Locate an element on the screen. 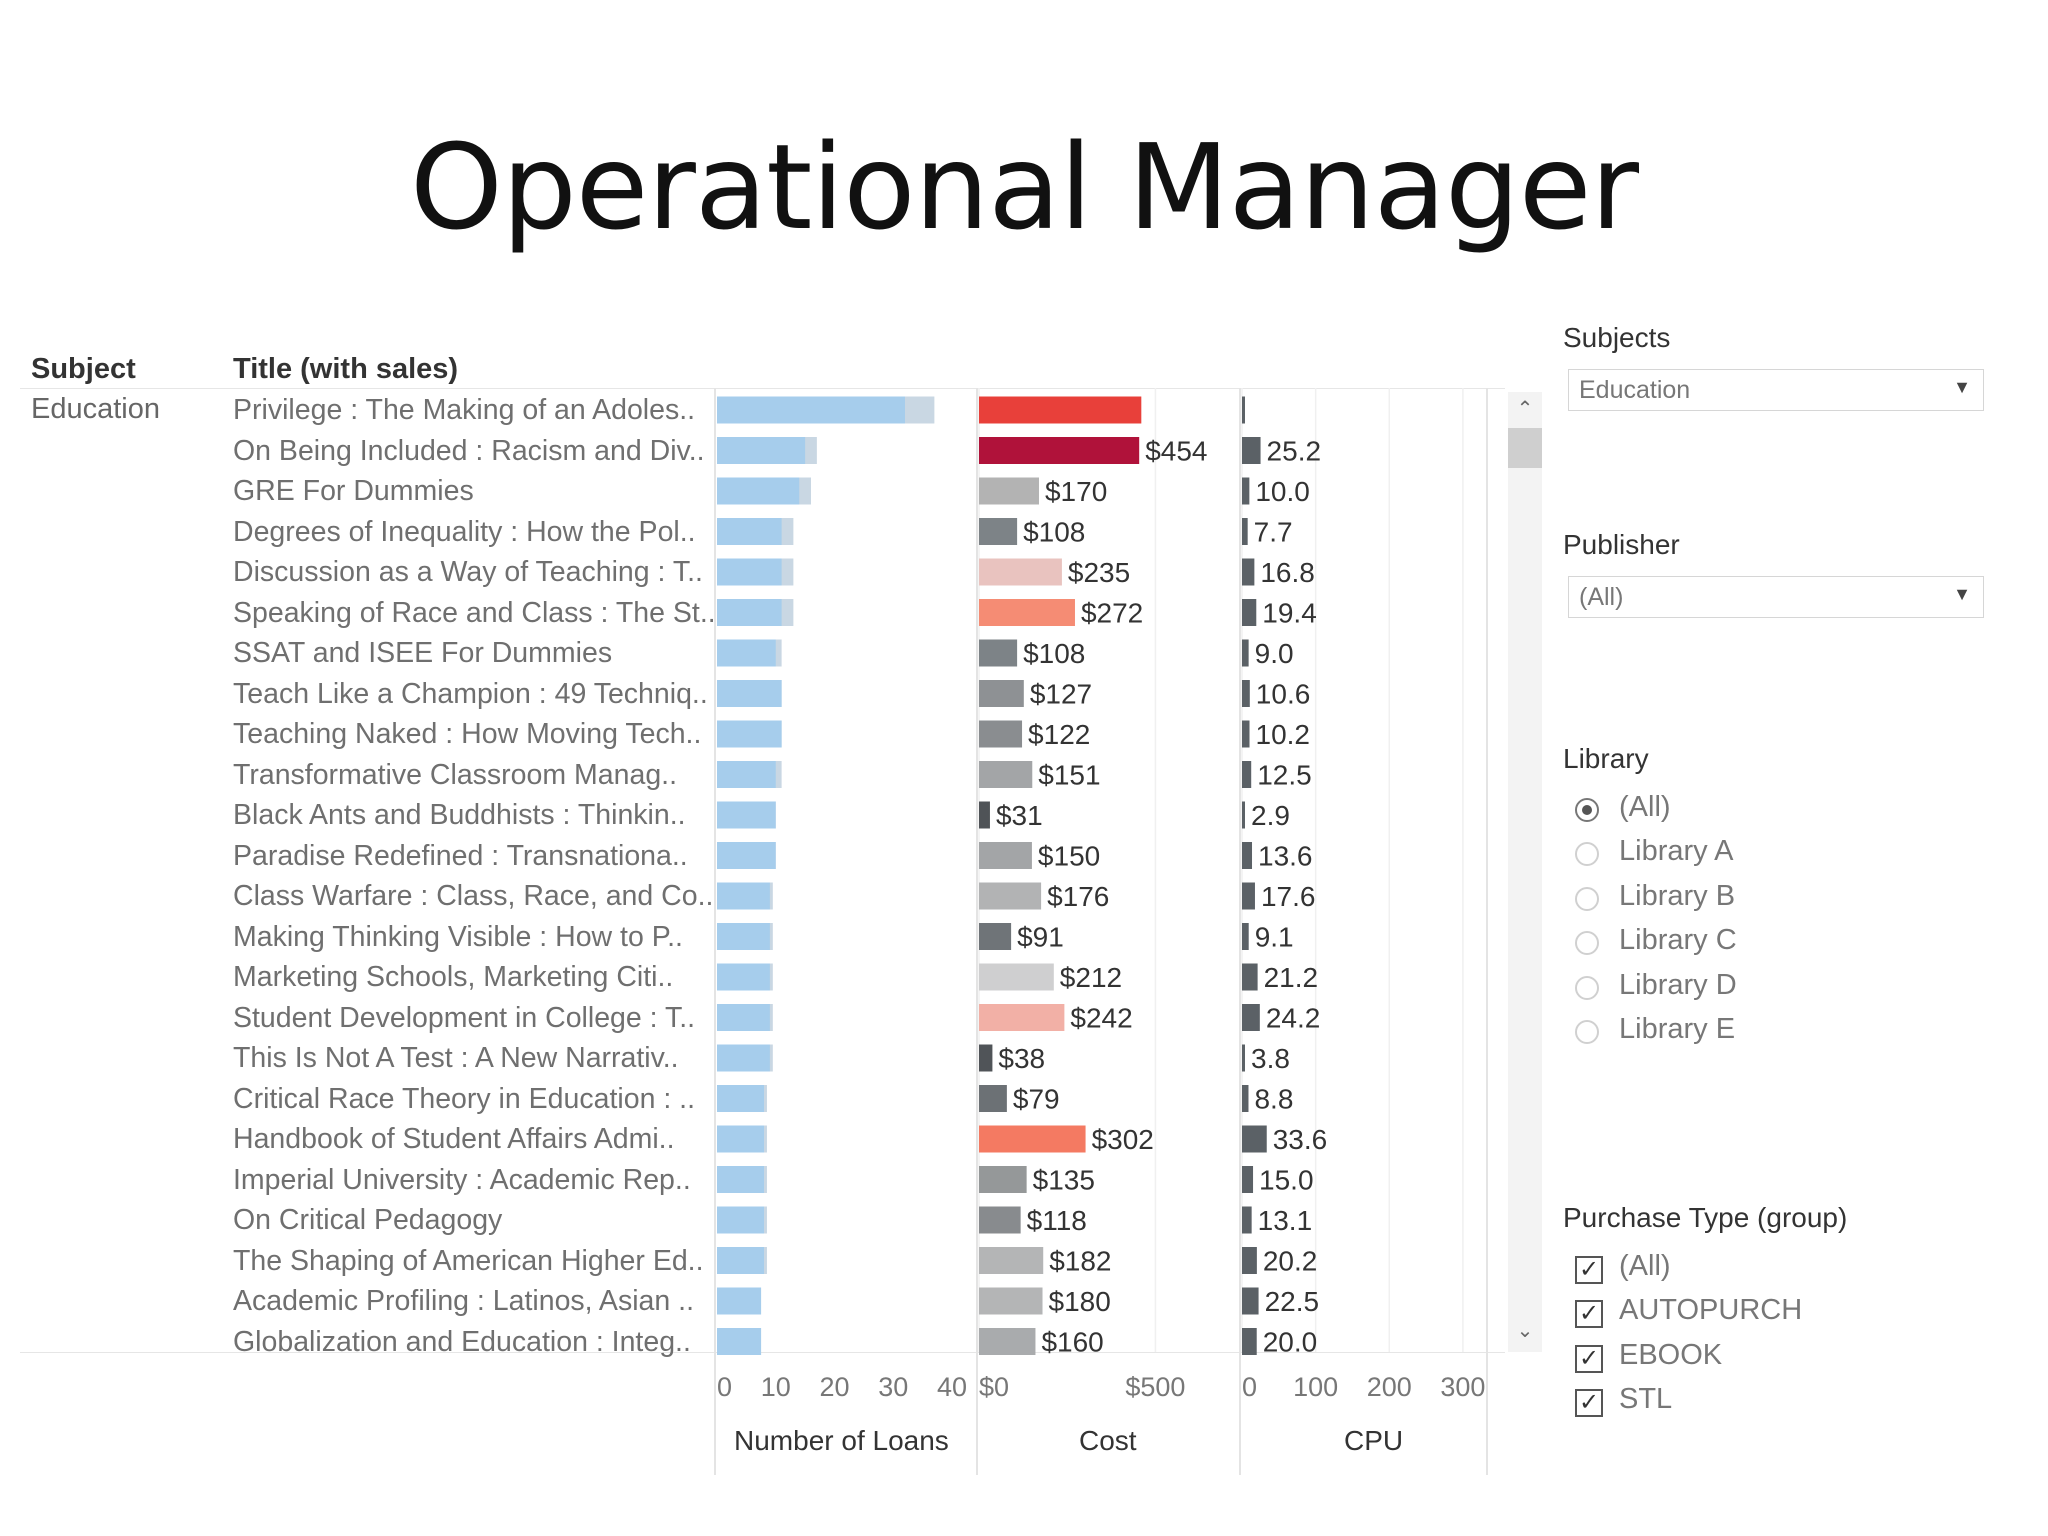 This screenshot has width=2048, height=1536. title-row-label: Degrees of Inequality : How the Pol.. is located at coordinates (464, 531).